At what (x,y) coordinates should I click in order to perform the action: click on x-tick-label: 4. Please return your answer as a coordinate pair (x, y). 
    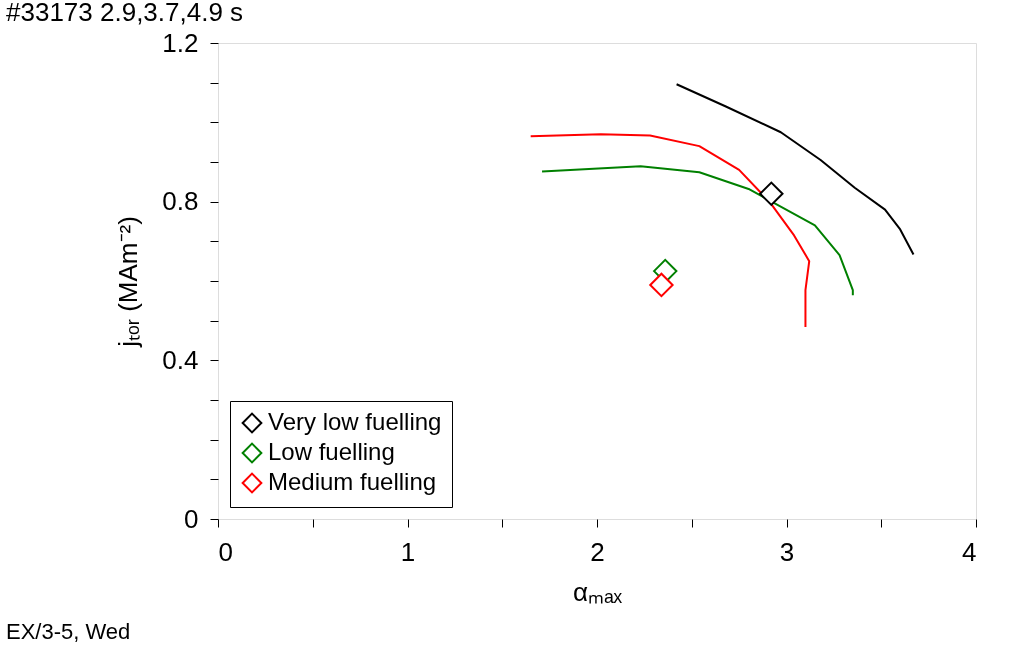
    Looking at the image, I should click on (969, 551).